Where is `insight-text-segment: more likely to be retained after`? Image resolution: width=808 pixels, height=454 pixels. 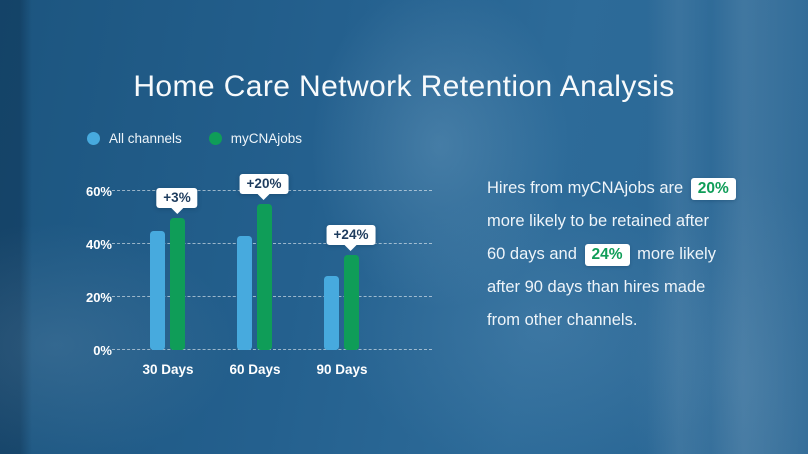
insight-text-segment: more likely to be retained after is located at coordinates (598, 221).